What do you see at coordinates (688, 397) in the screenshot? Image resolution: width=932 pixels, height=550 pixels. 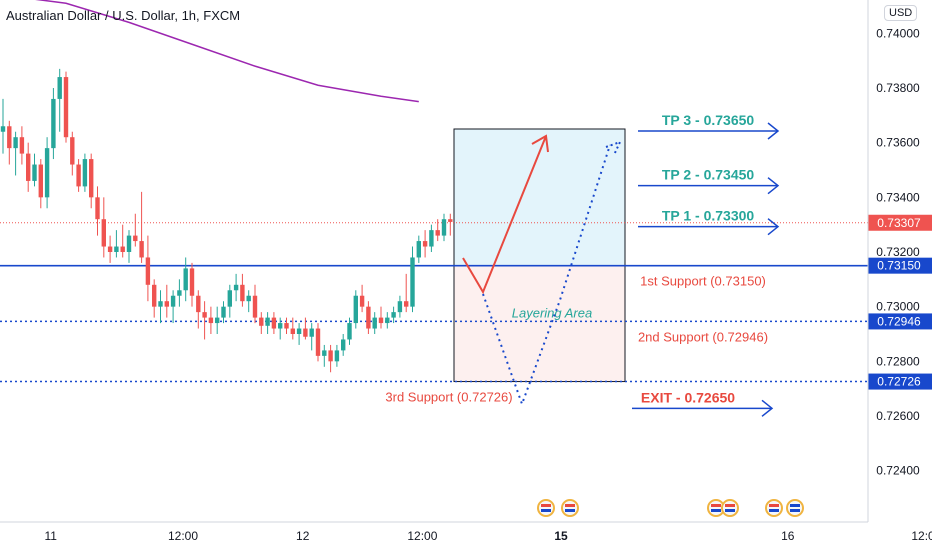 I see `exit-label: EXIT - 0.72650` at bounding box center [688, 397].